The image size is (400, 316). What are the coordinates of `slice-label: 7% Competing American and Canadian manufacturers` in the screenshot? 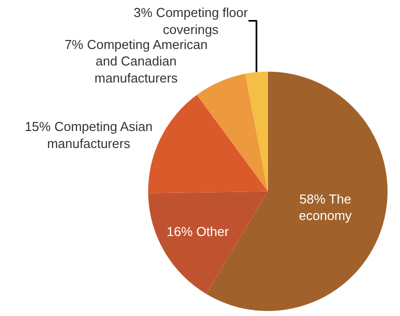 It's located at (136, 61).